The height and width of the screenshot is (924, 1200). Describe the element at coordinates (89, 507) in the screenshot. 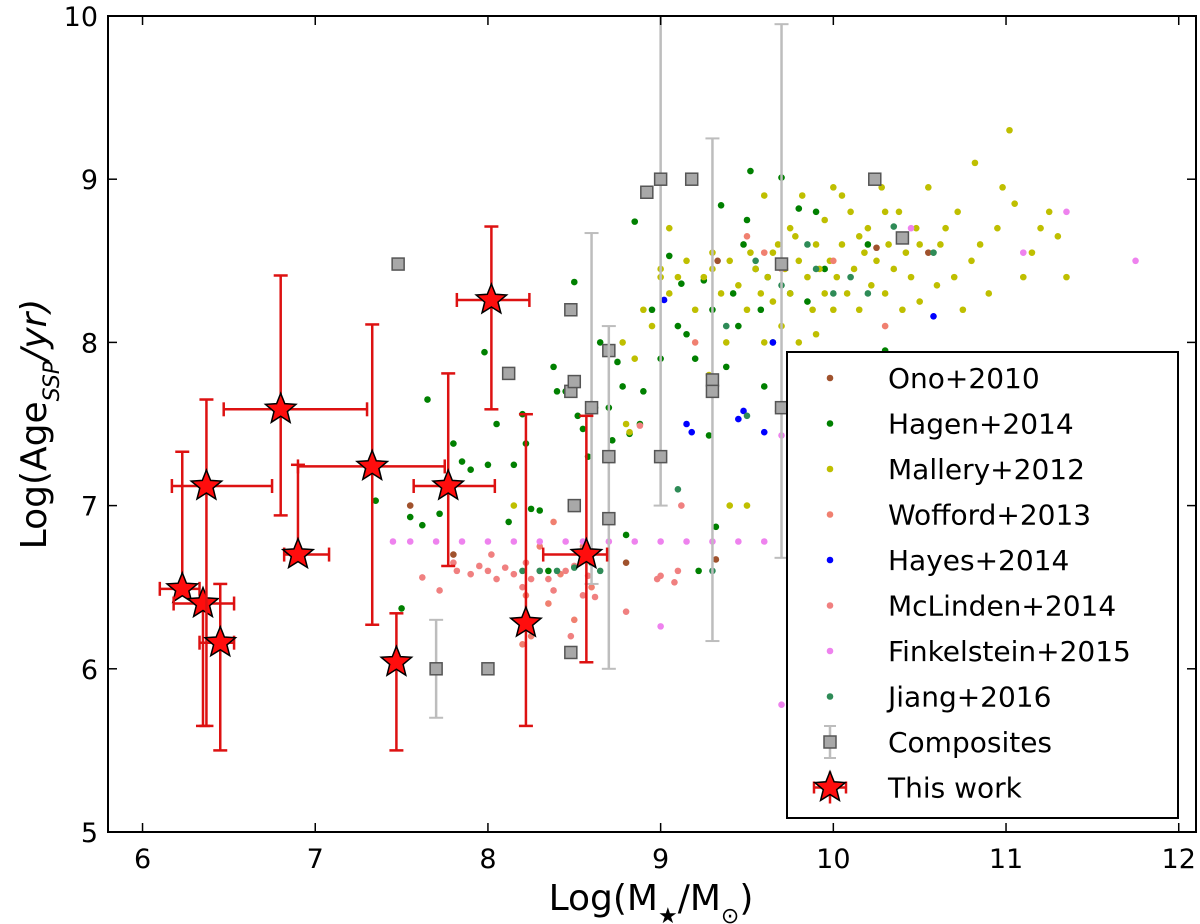

I see `y-tick-label: 7` at that location.